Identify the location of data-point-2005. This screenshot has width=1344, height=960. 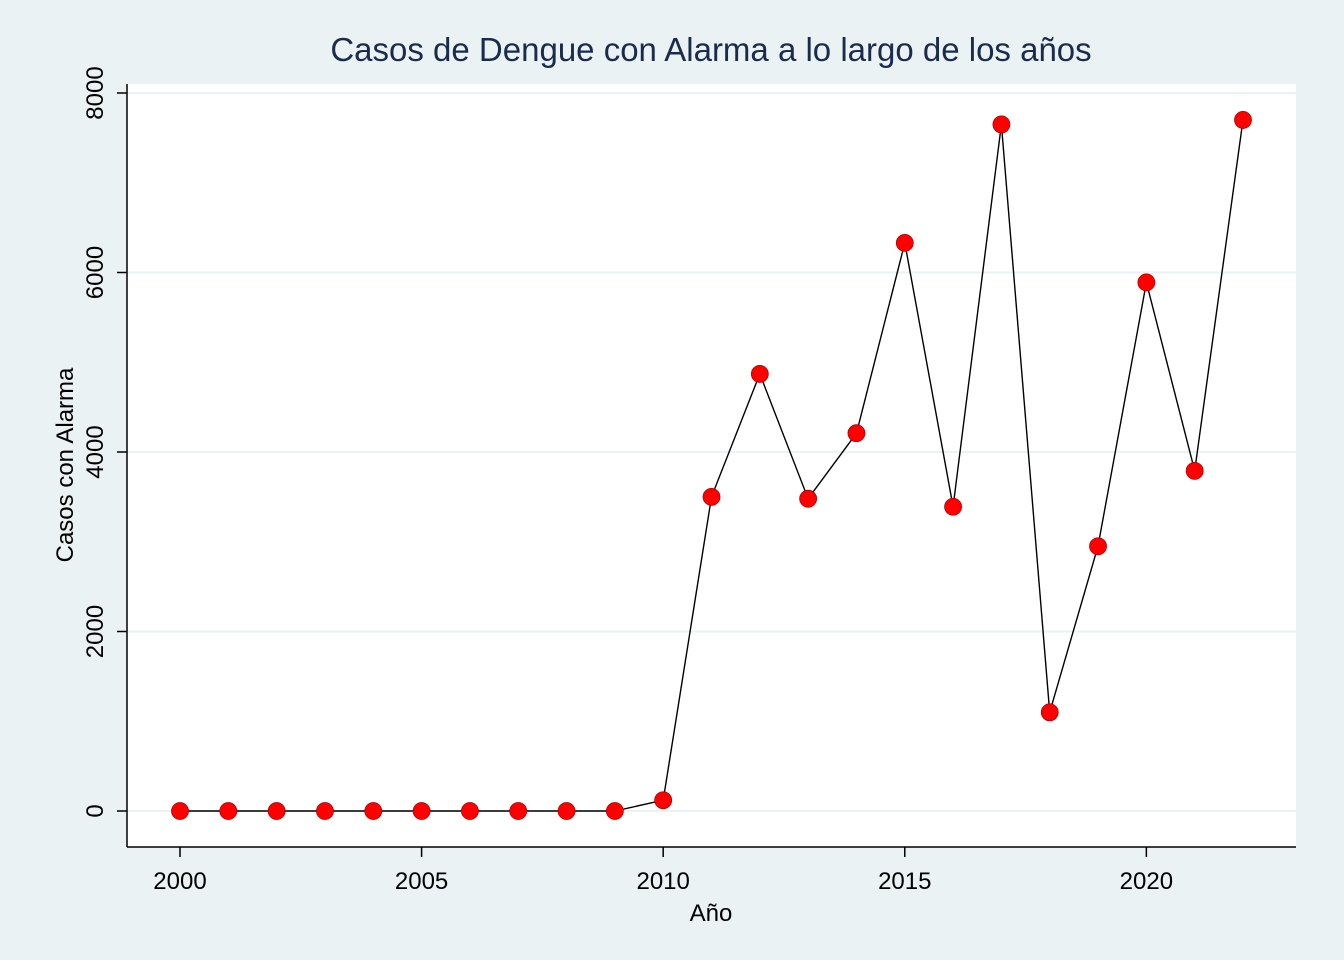
(421, 811).